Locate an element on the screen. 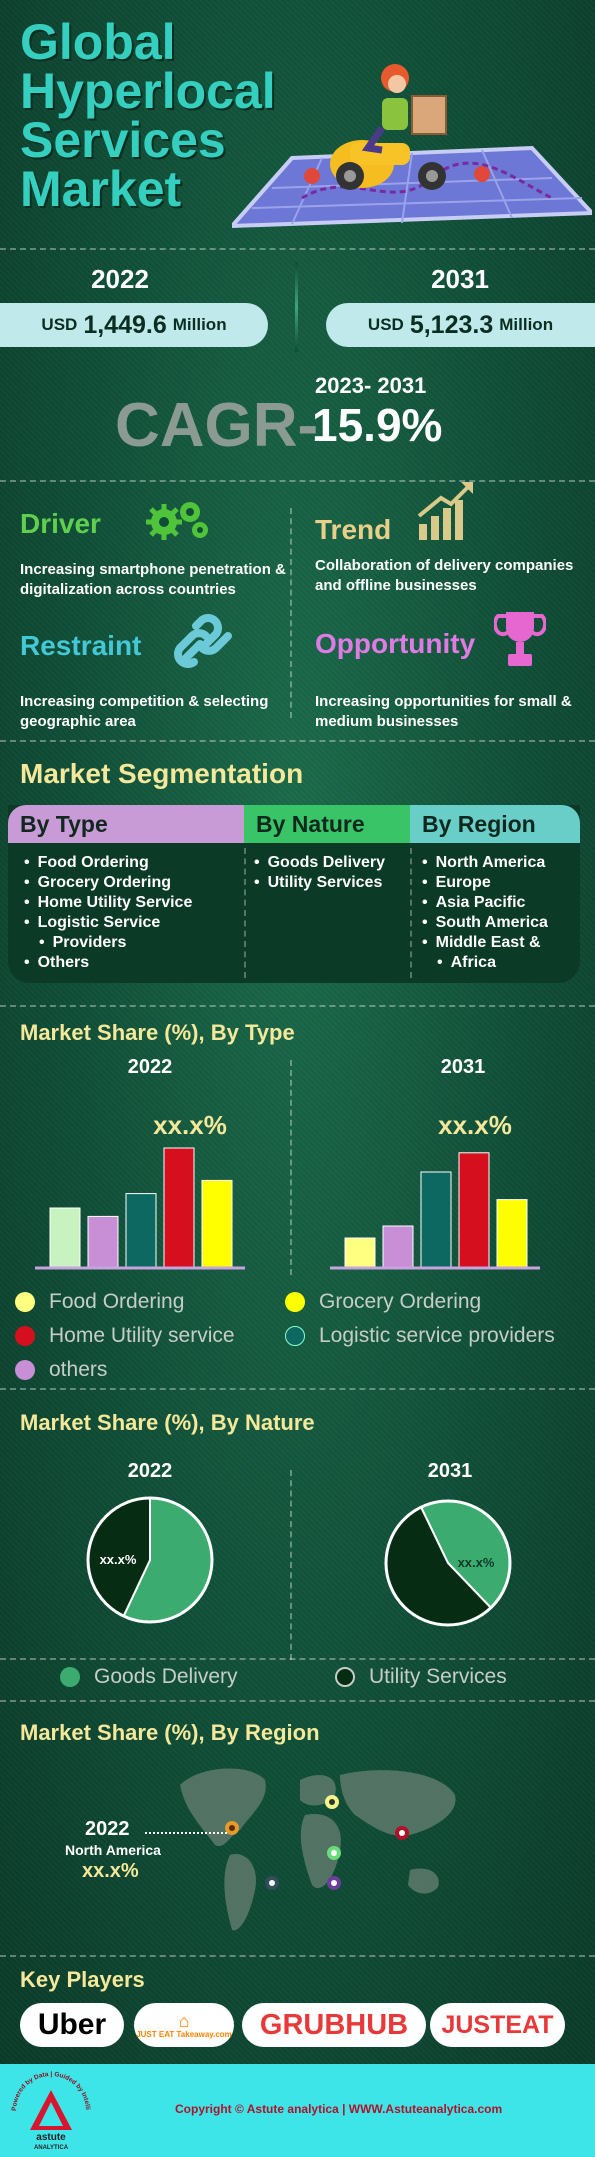 This screenshot has width=595, height=2157. cagr-label: CAGR- is located at coordinates (217, 425).